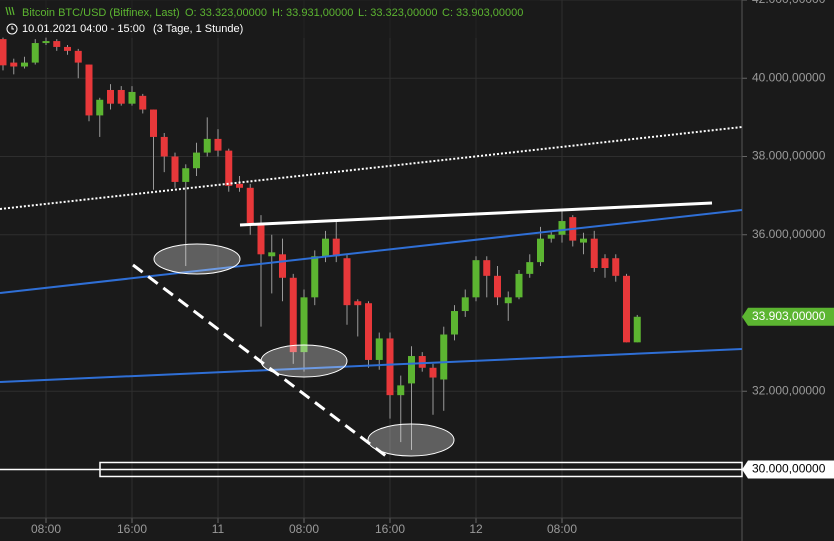  Describe the element at coordinates (218, 529) in the screenshot. I see `x-tick-label: 11` at that location.